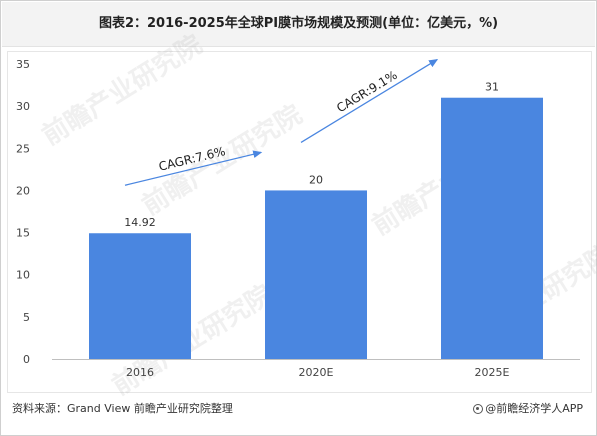 This screenshot has height=436, width=597. Describe the element at coordinates (23, 233) in the screenshot. I see `y-tick-label: 15` at that location.